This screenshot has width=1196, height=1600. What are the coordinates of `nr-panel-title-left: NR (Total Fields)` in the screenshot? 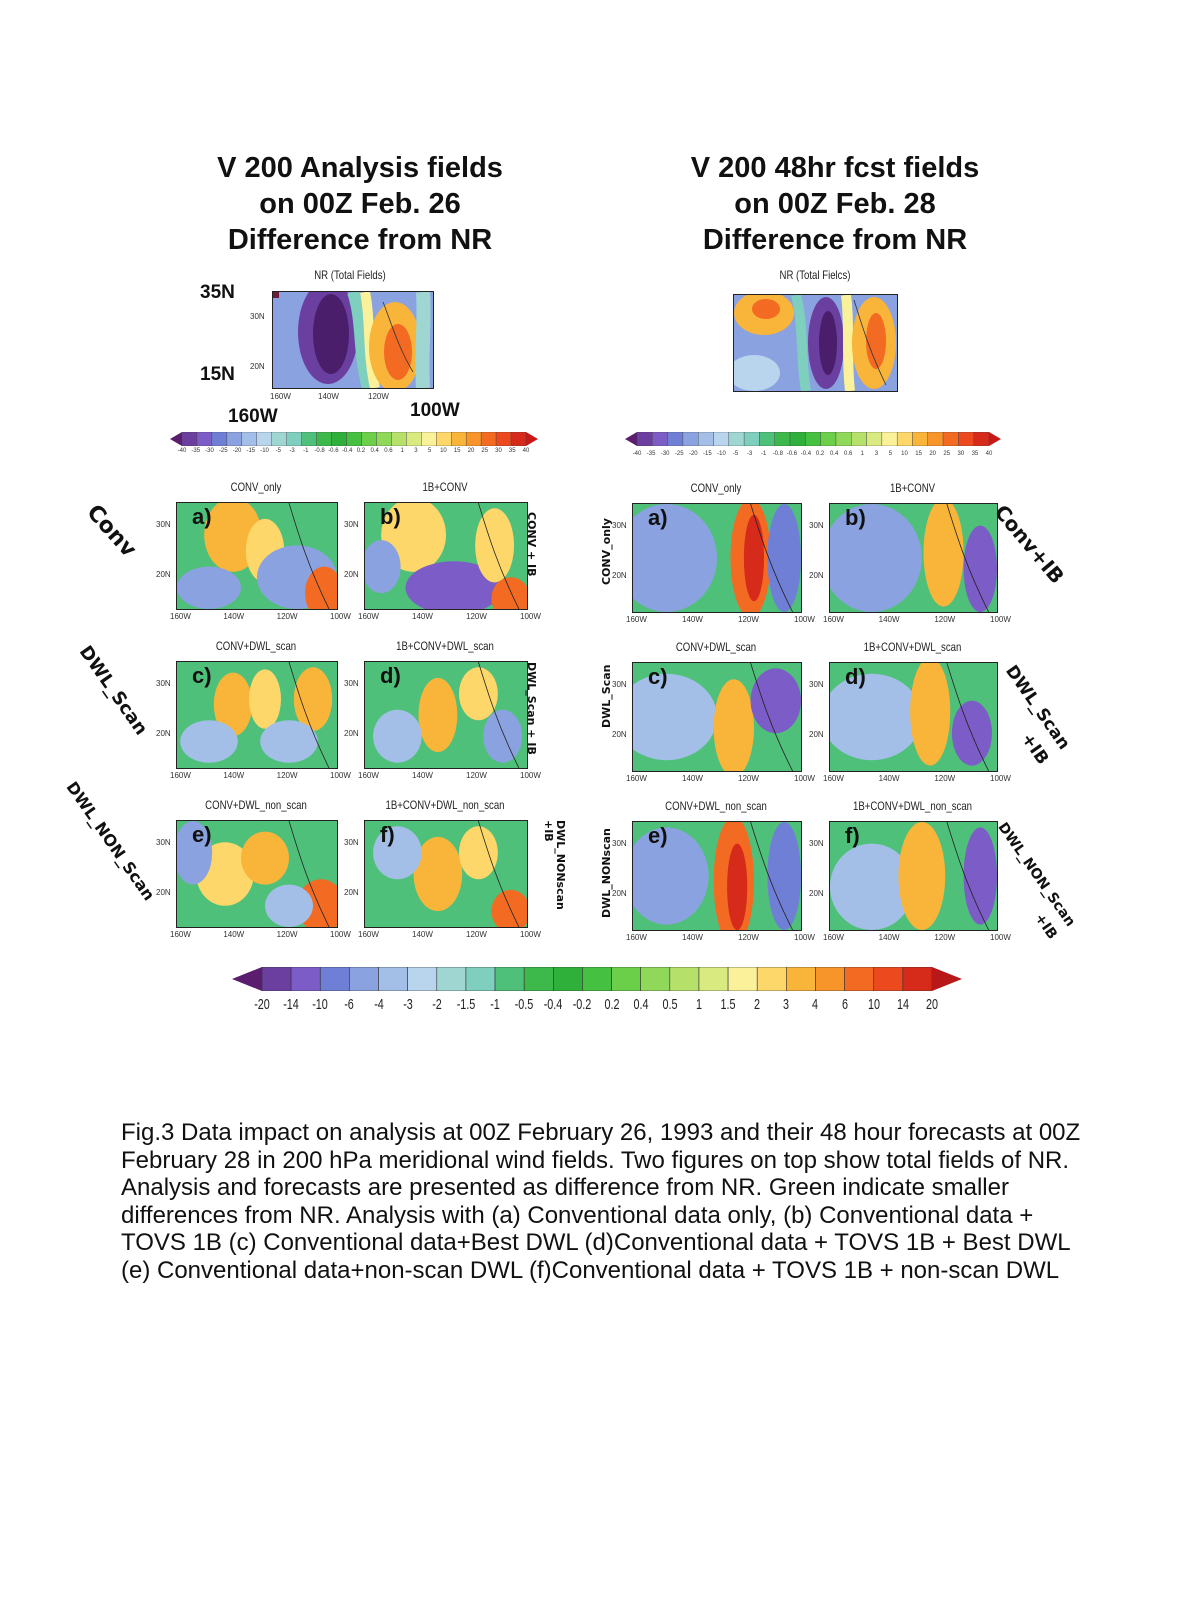 It's located at (350, 275).